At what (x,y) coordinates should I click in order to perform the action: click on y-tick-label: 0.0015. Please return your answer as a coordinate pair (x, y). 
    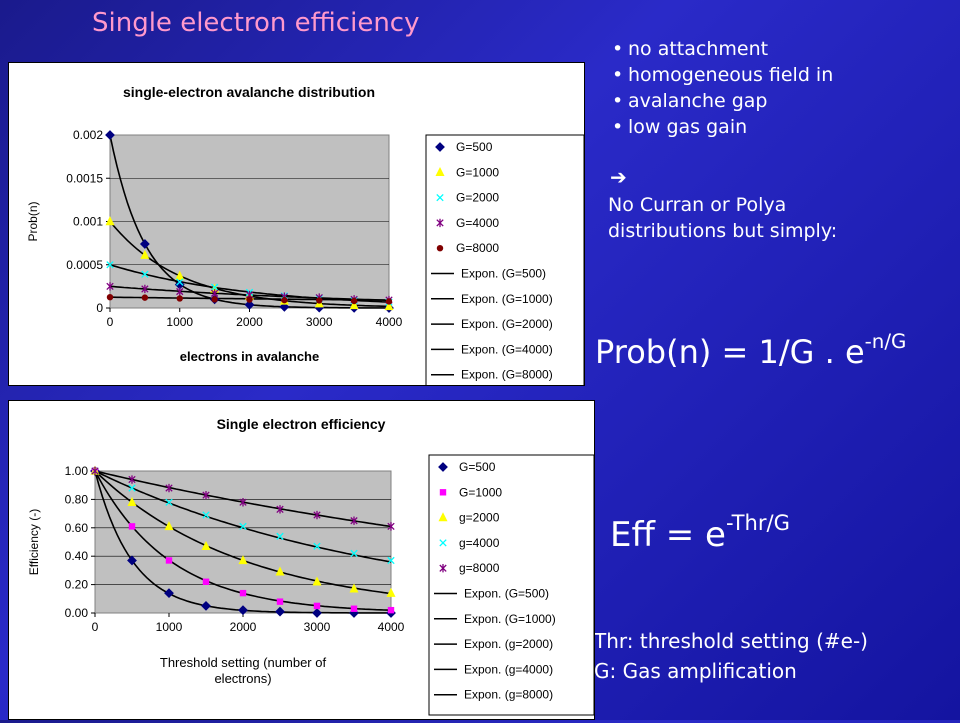
    Looking at the image, I should click on (84, 178).